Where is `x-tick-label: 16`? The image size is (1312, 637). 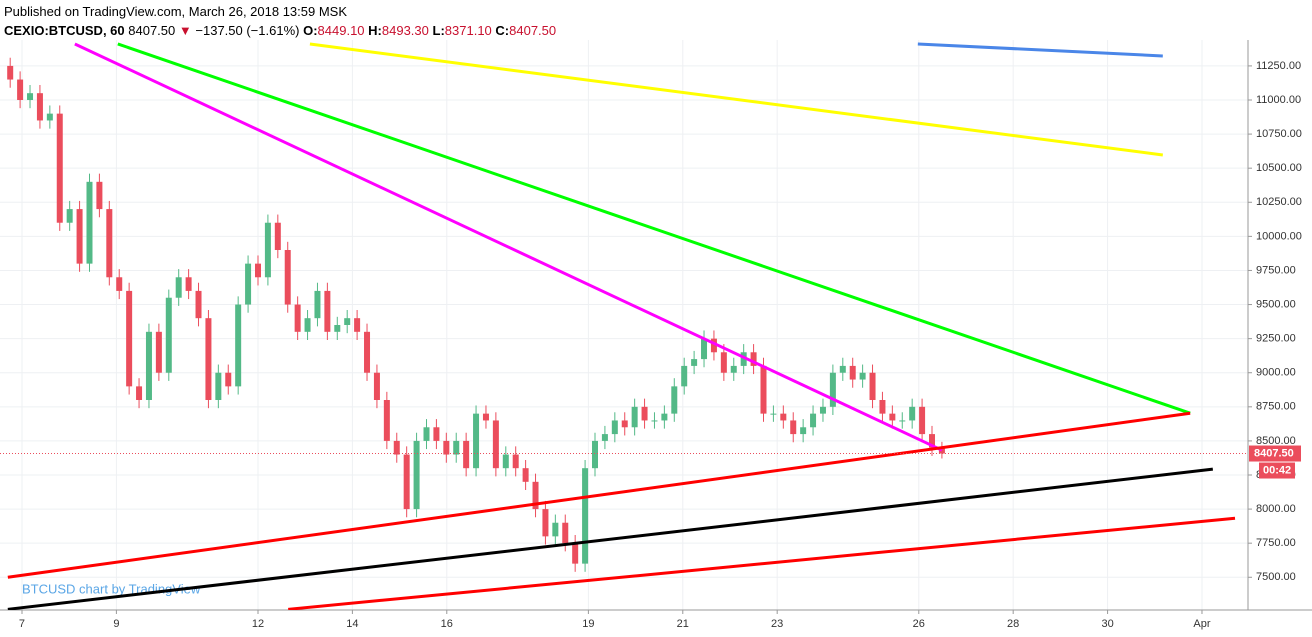 x-tick-label: 16 is located at coordinates (447, 624).